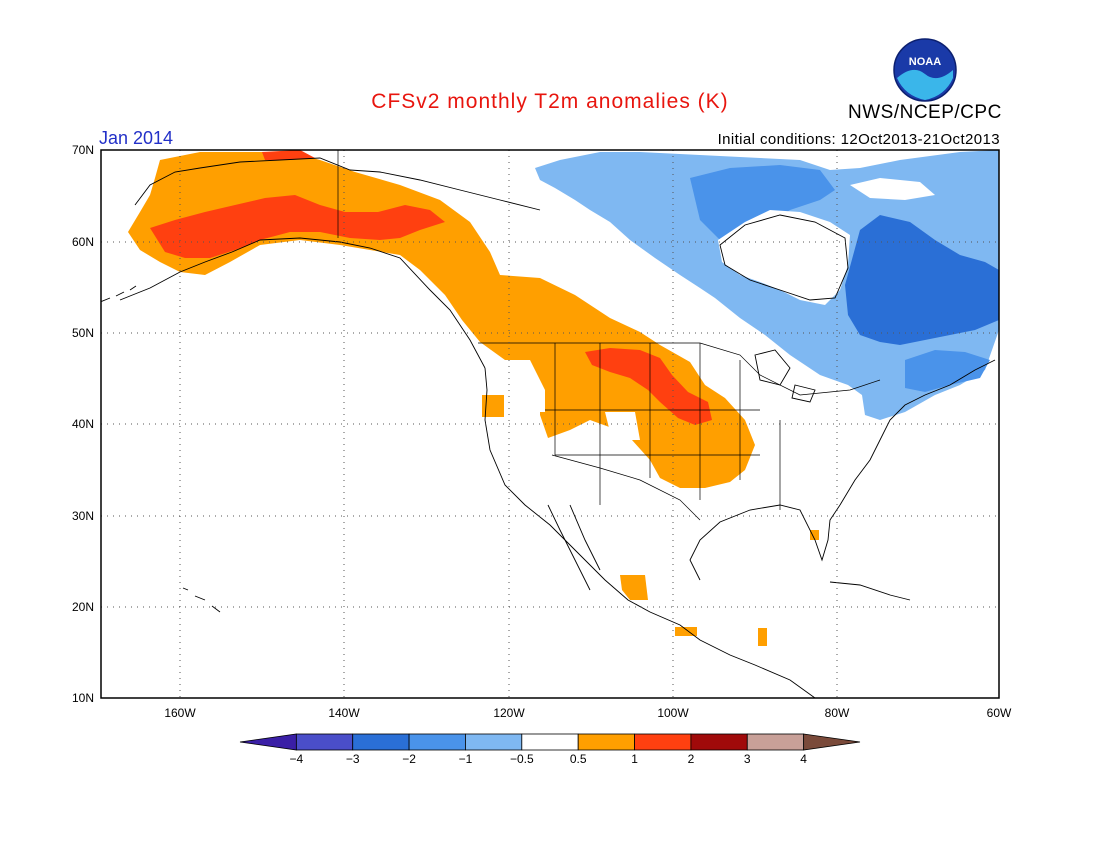 Image resolution: width=1100 pixels, height=850 pixels. I want to click on hudson-bay-neutral, so click(784, 257).